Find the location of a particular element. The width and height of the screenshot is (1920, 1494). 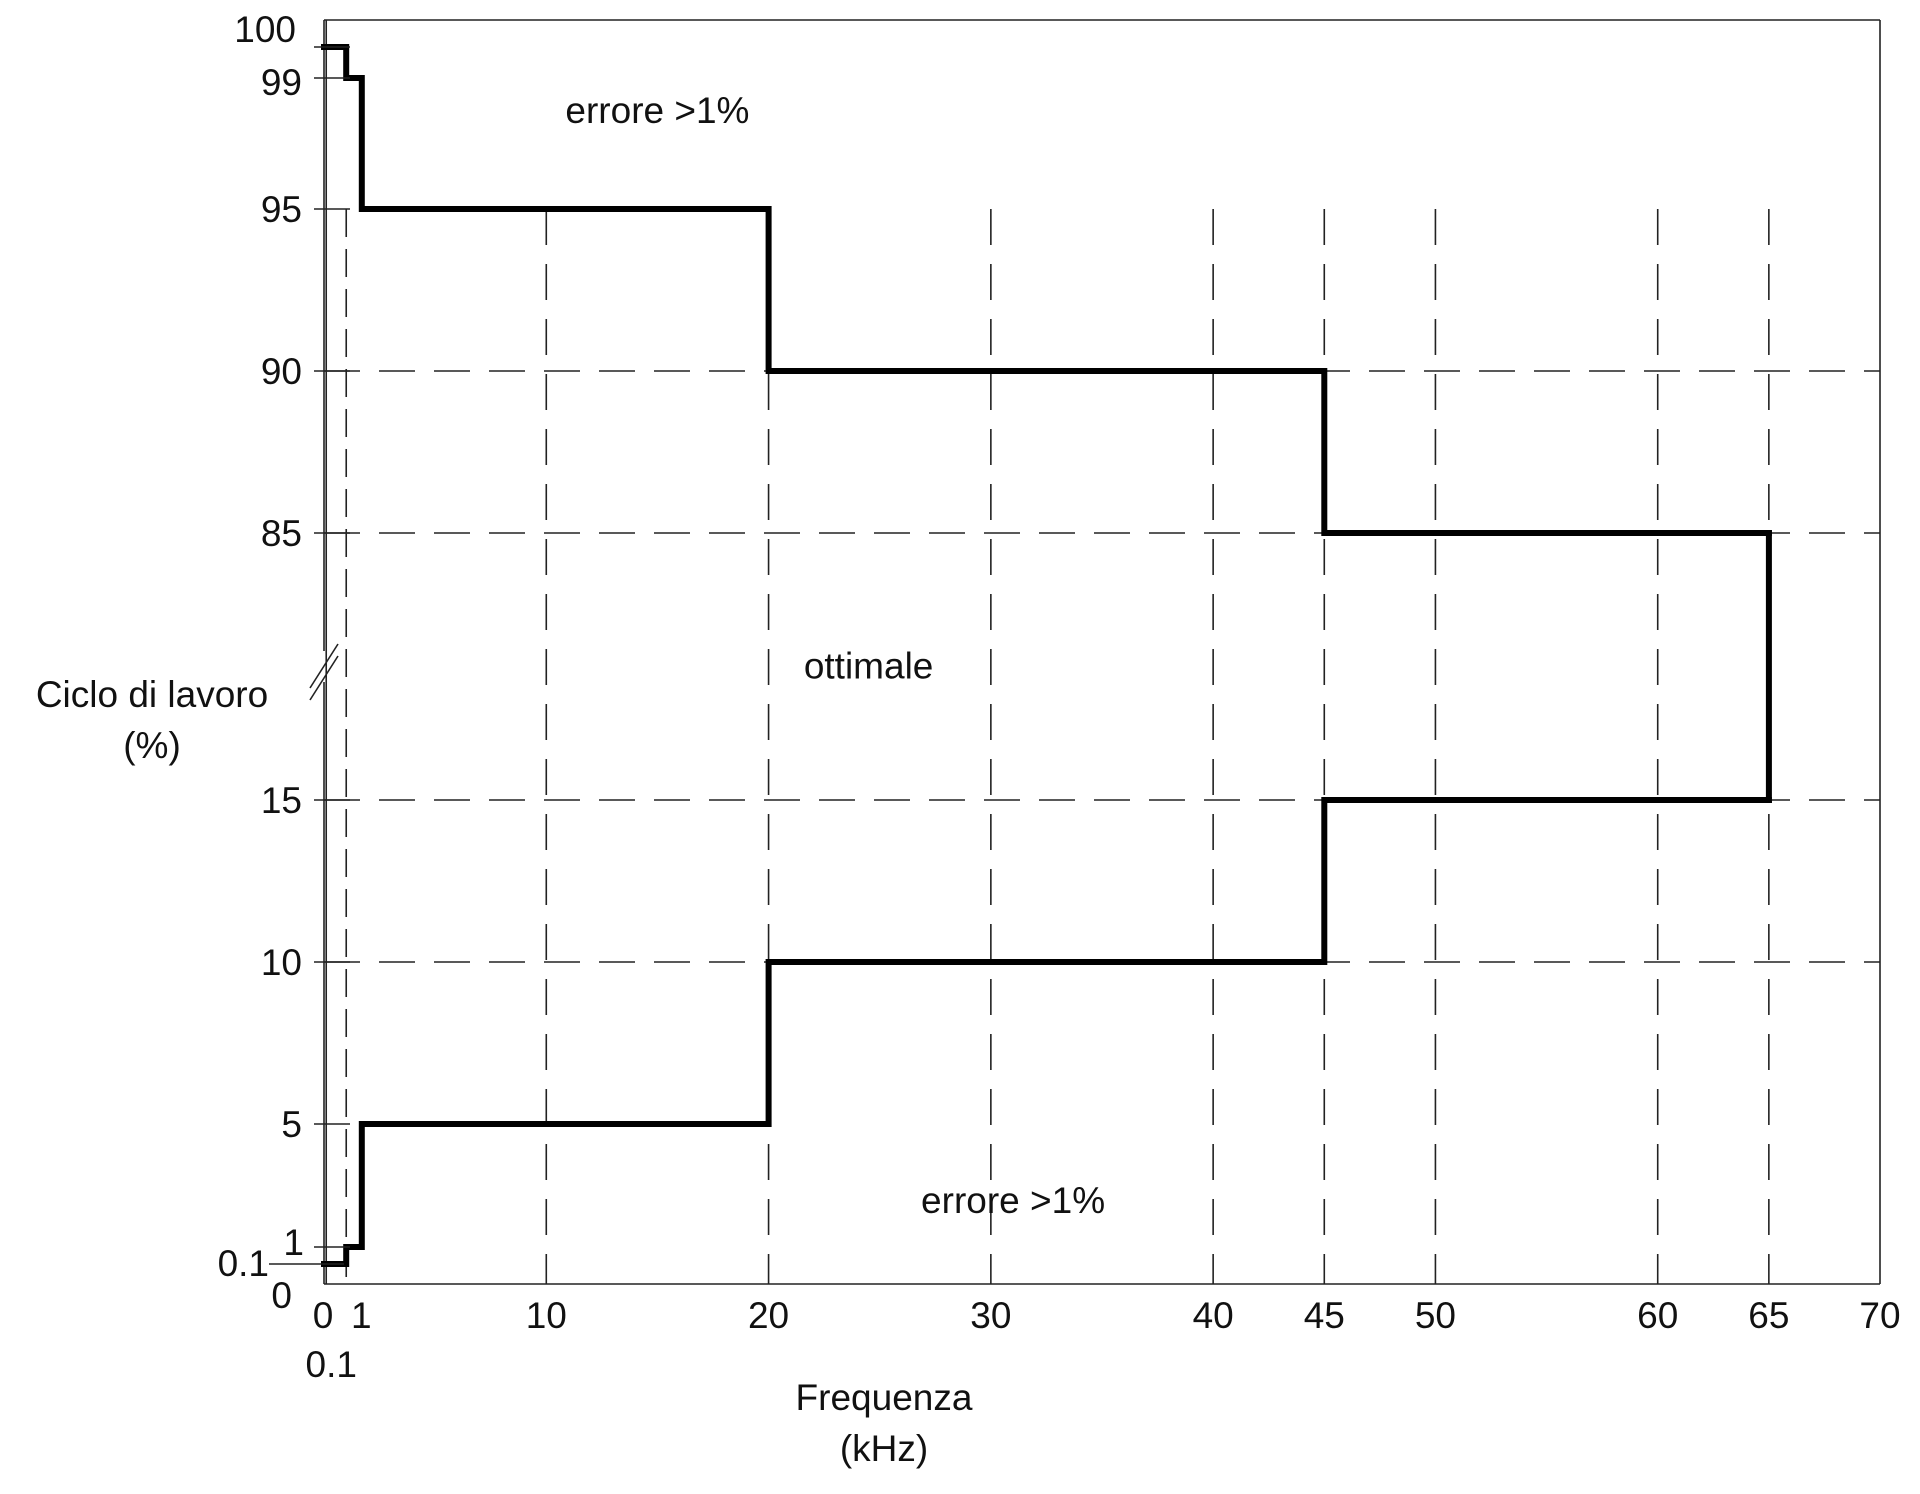

y-tick-label-1: 1 is located at coordinates (293, 1242).